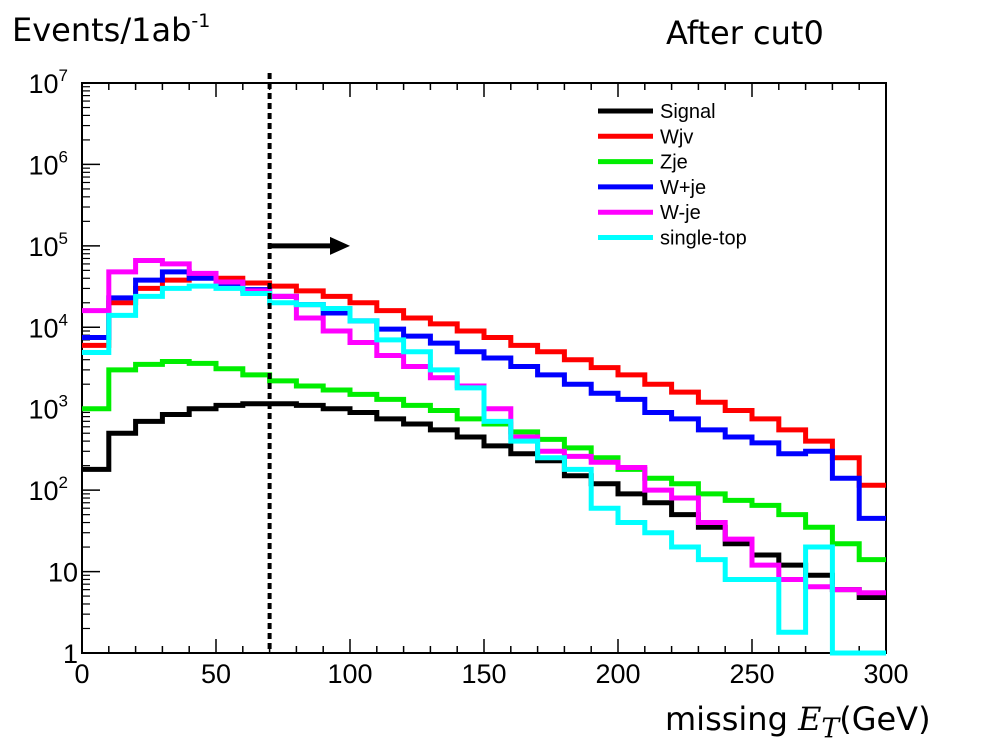 This screenshot has width=985, height=751. Describe the element at coordinates (674, 163) in the screenshot. I see `legend-label: Zje` at that location.